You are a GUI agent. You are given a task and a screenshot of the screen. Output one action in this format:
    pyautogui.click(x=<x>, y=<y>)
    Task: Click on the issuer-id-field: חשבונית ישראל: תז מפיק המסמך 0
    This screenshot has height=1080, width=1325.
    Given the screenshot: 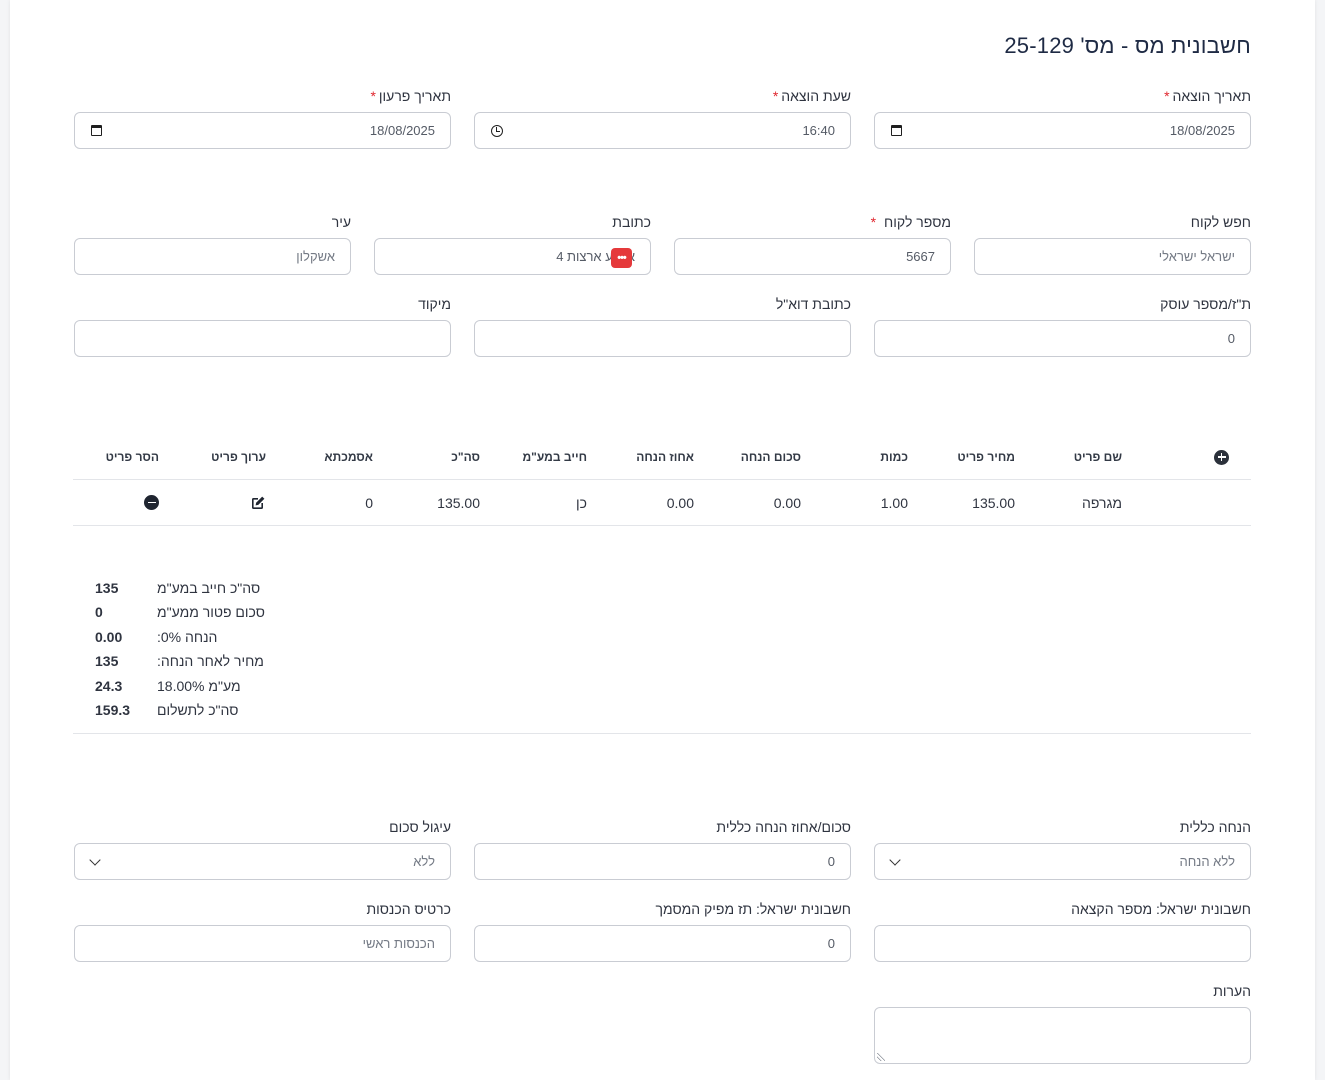 What is the action you would take?
    pyautogui.click(x=662, y=930)
    